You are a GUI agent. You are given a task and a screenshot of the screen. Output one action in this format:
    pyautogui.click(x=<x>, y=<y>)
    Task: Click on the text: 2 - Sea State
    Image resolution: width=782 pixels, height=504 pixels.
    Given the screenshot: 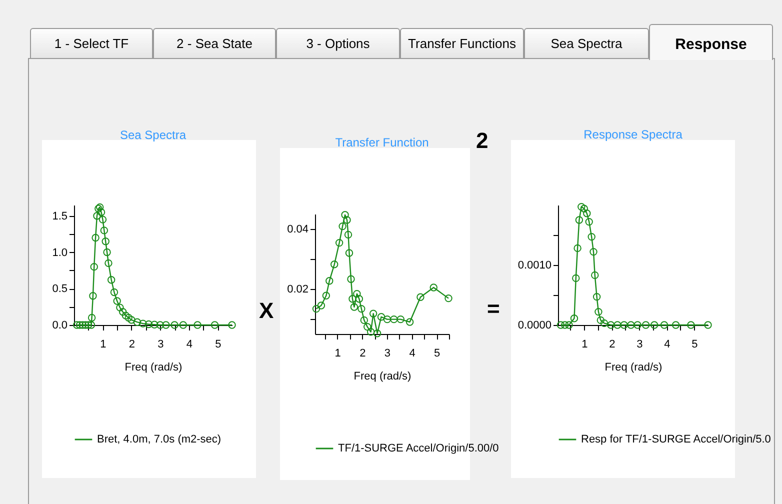 What is the action you would take?
    pyautogui.click(x=214, y=43)
    